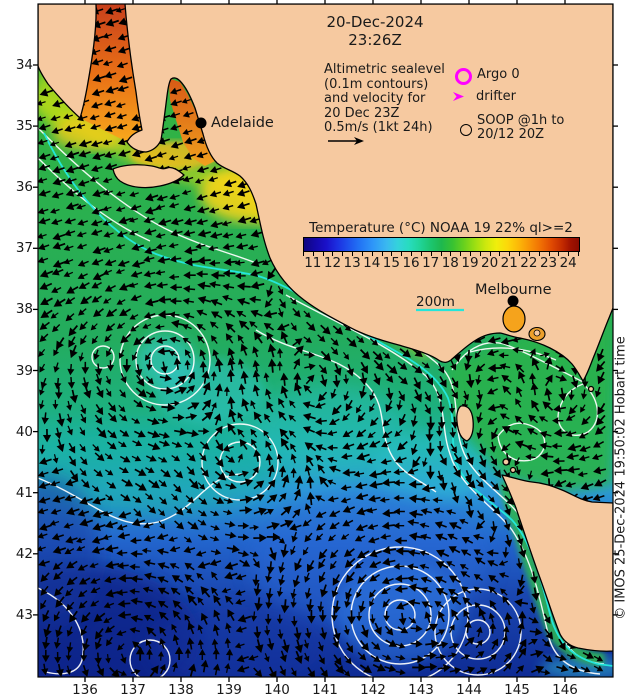 The height and width of the screenshot is (700, 640). I want to click on adelaide-dot, so click(201, 123).